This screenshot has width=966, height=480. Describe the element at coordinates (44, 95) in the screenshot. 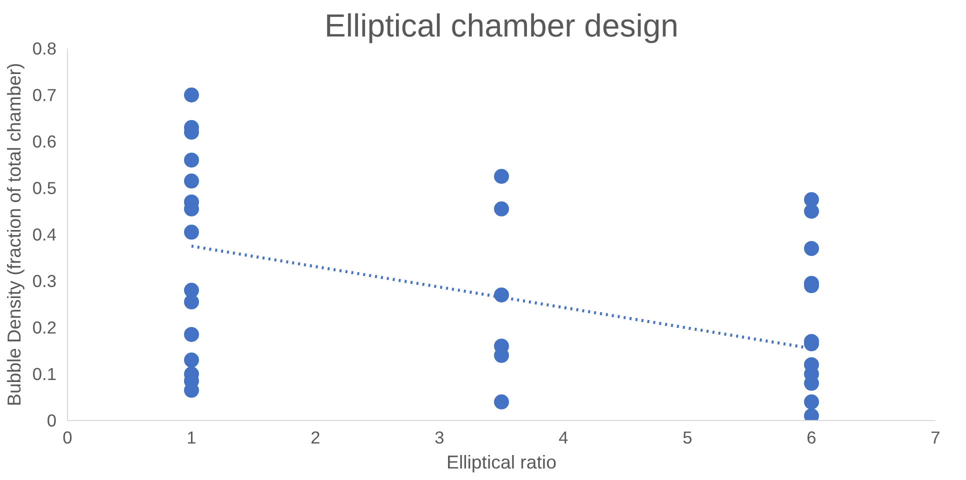

I see `y-tick-label: 0.7` at that location.